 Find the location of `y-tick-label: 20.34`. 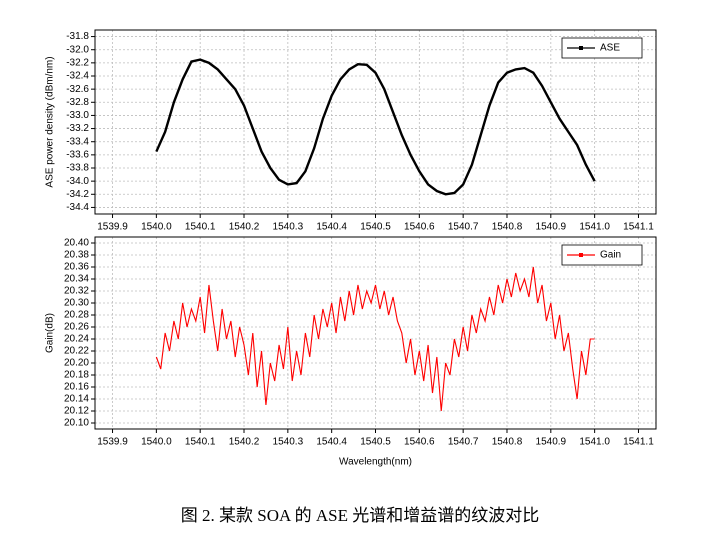

y-tick-label: 20.34 is located at coordinates (76, 279).